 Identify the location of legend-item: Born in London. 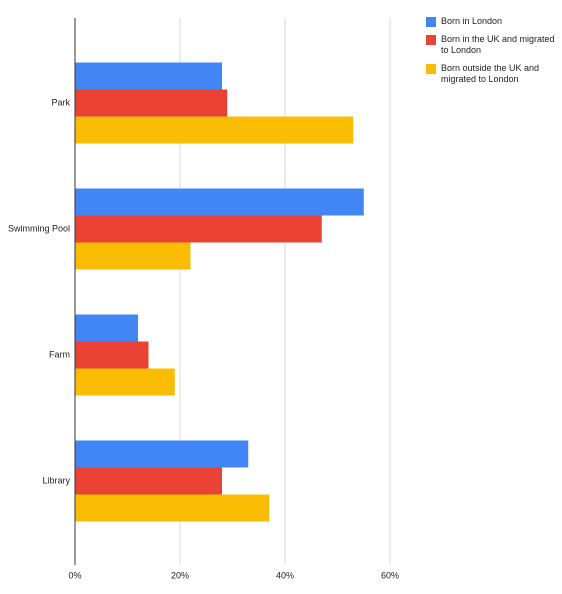
(491, 21).